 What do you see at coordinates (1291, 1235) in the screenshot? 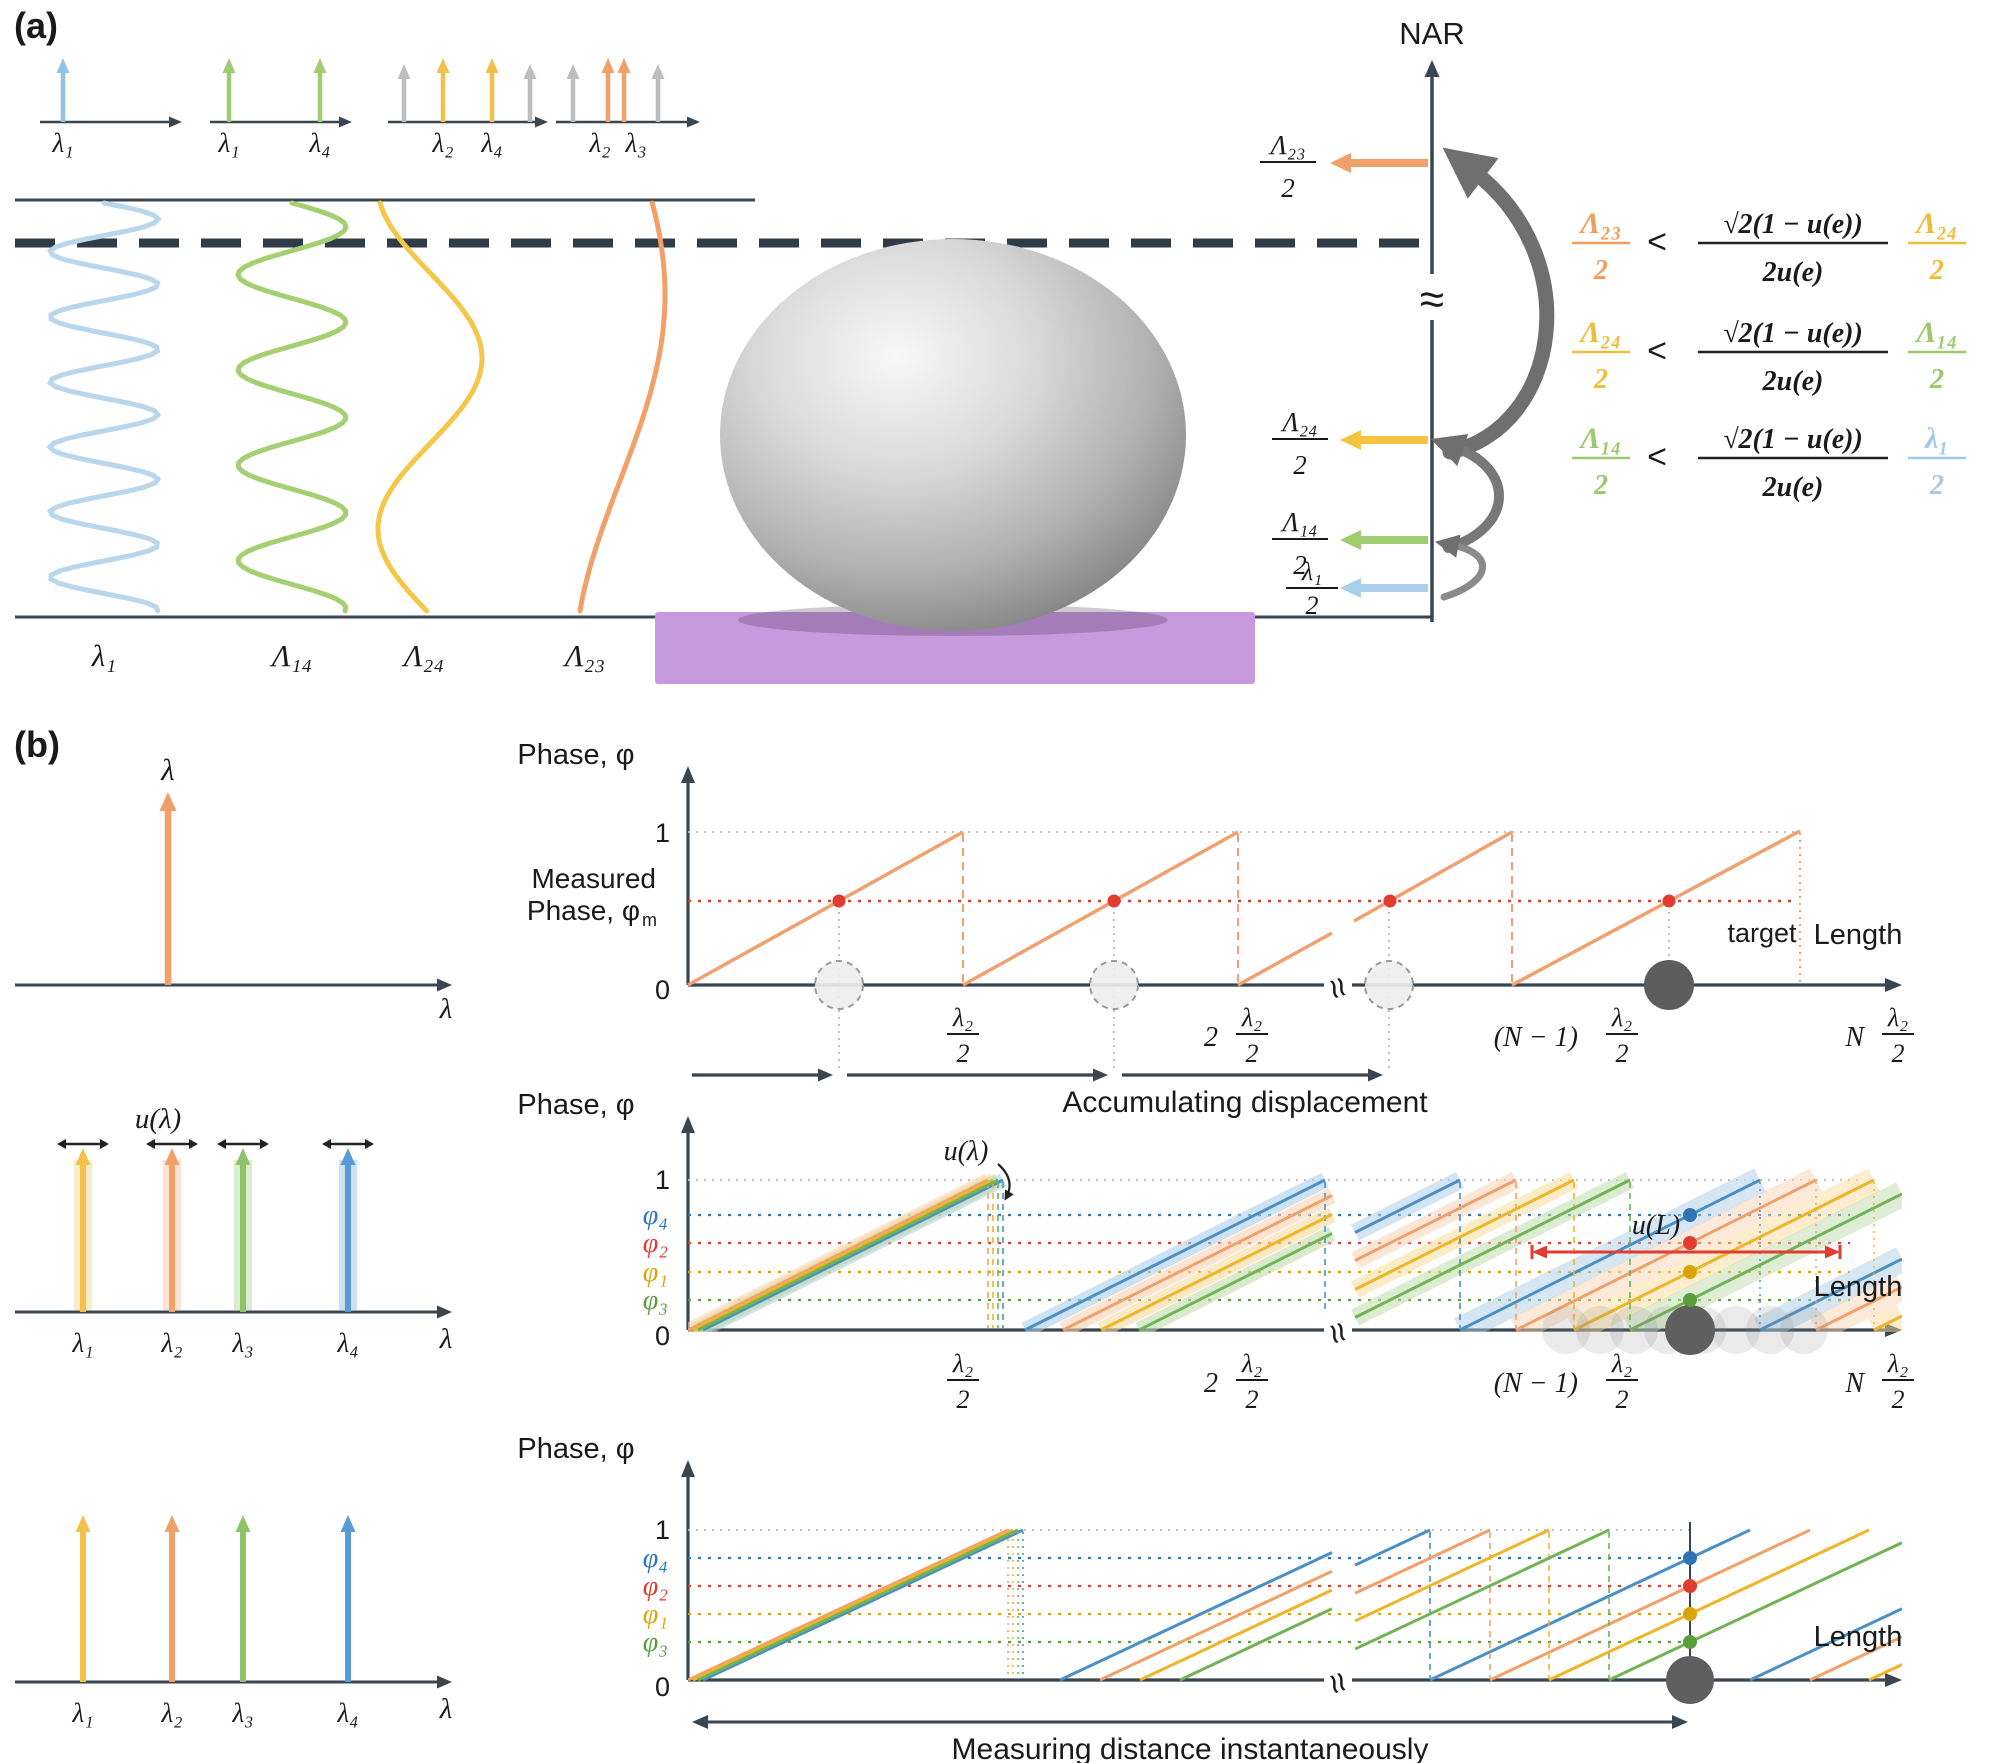
I see `plot-multiwavelength-uncertain` at bounding box center [1291, 1235].